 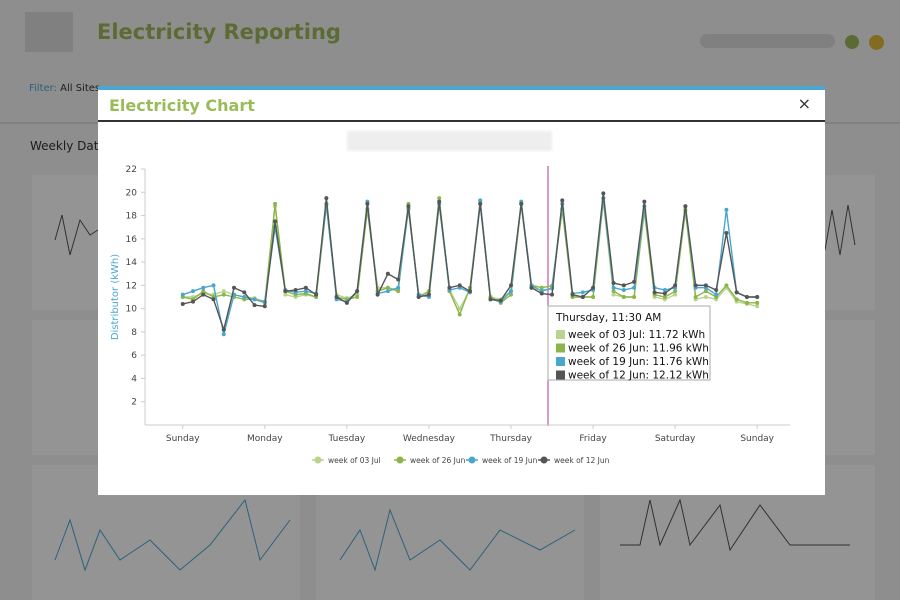 What do you see at coordinates (608, 318) in the screenshot?
I see `tooltip-title: Thursday, 11:30 AM` at bounding box center [608, 318].